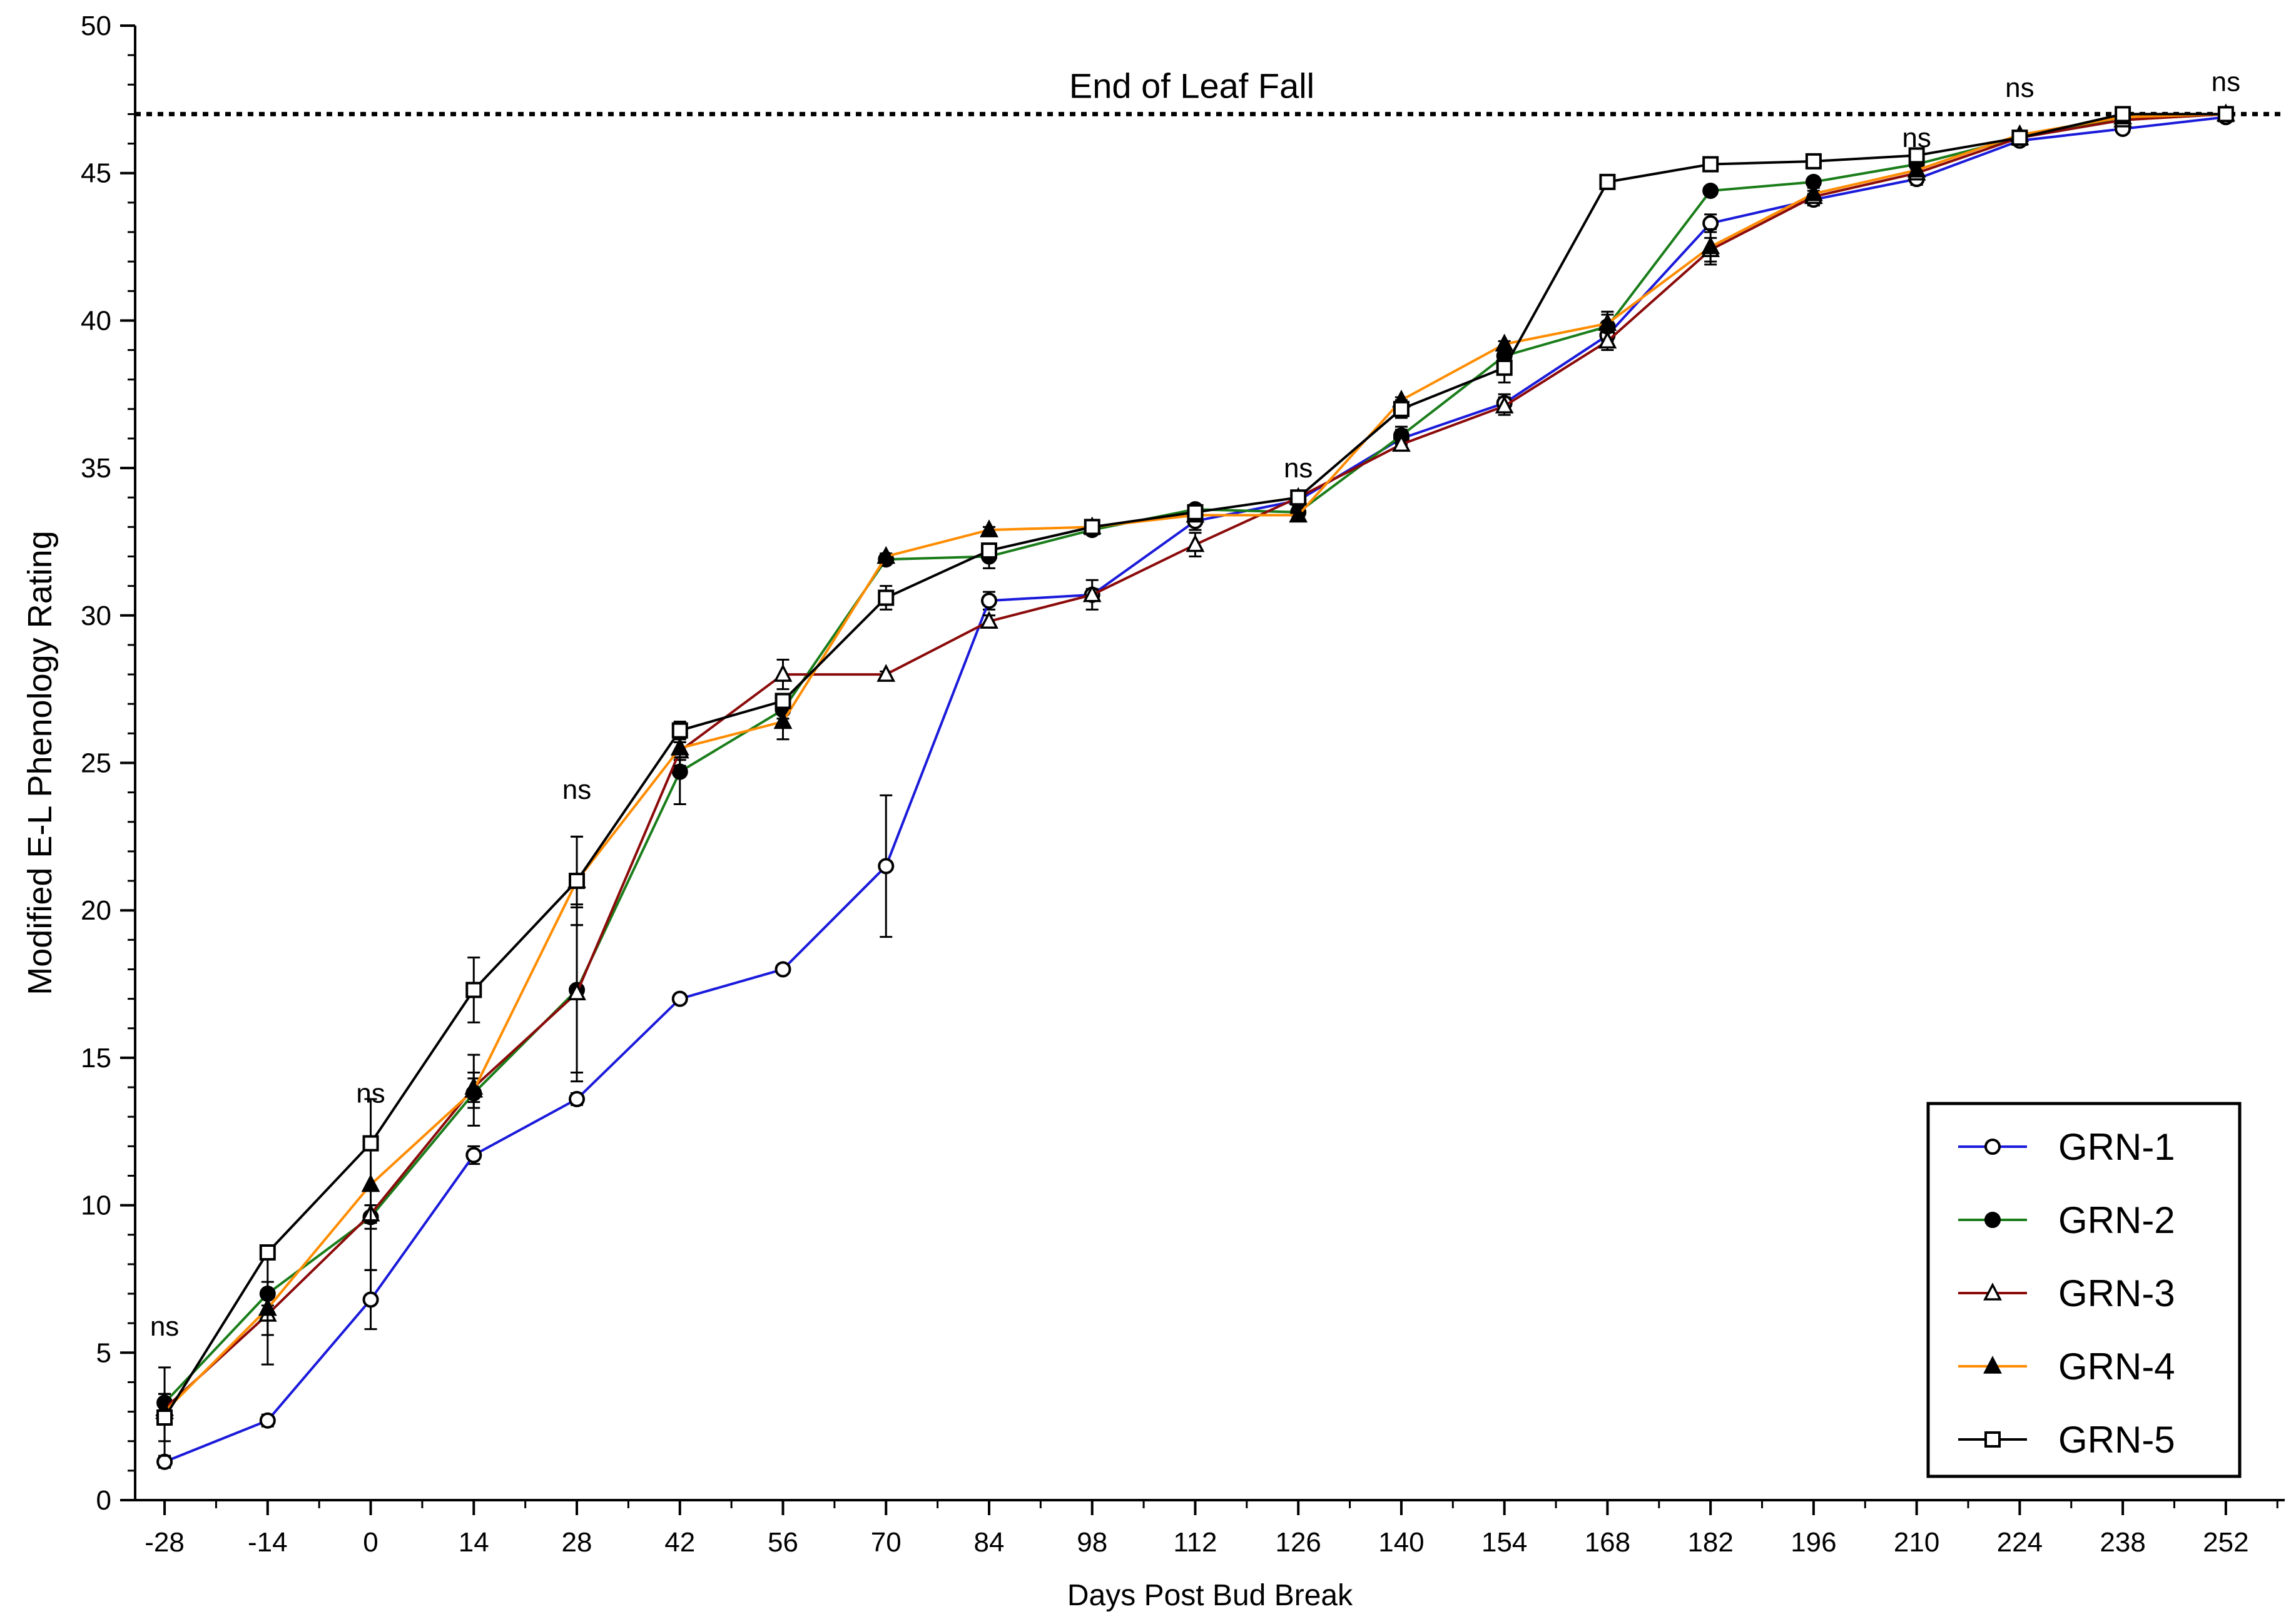  I want to click on legend-item-grn-5-label: GRN-5, so click(2116, 1440).